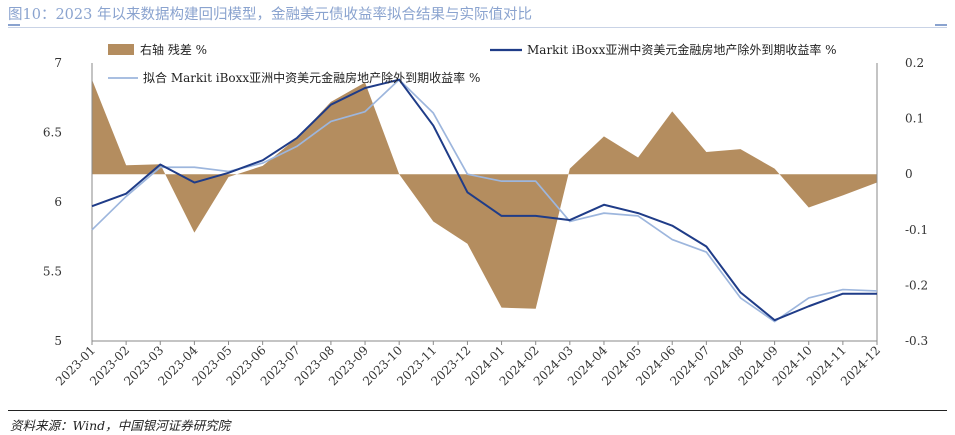 The width and height of the screenshot is (955, 435). Describe the element at coordinates (941, 25) in the screenshot. I see `title-corner-mark-right` at that location.